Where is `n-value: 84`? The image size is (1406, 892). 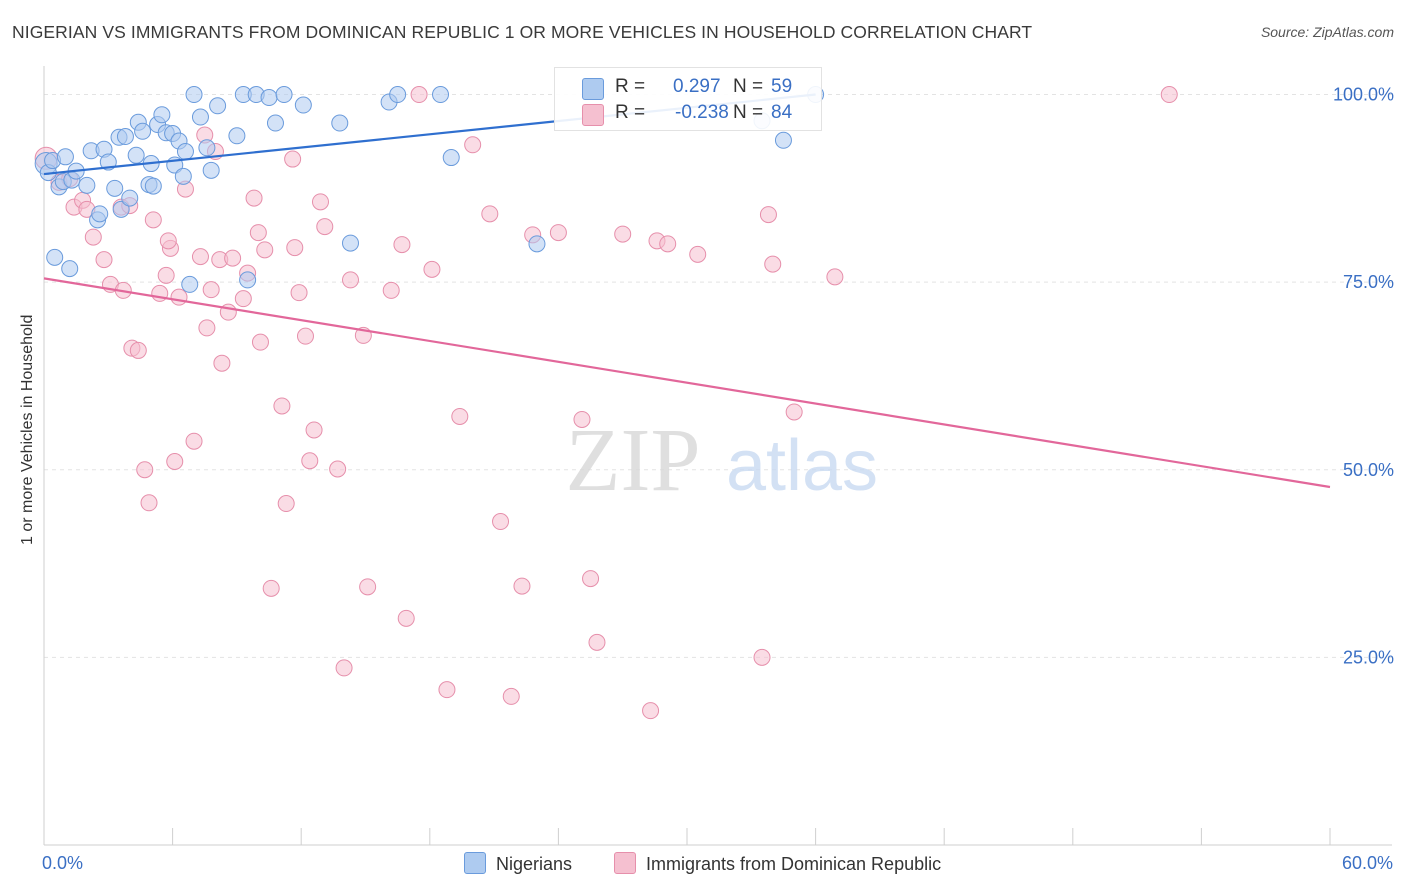 n-value: 84 is located at coordinates (782, 112).